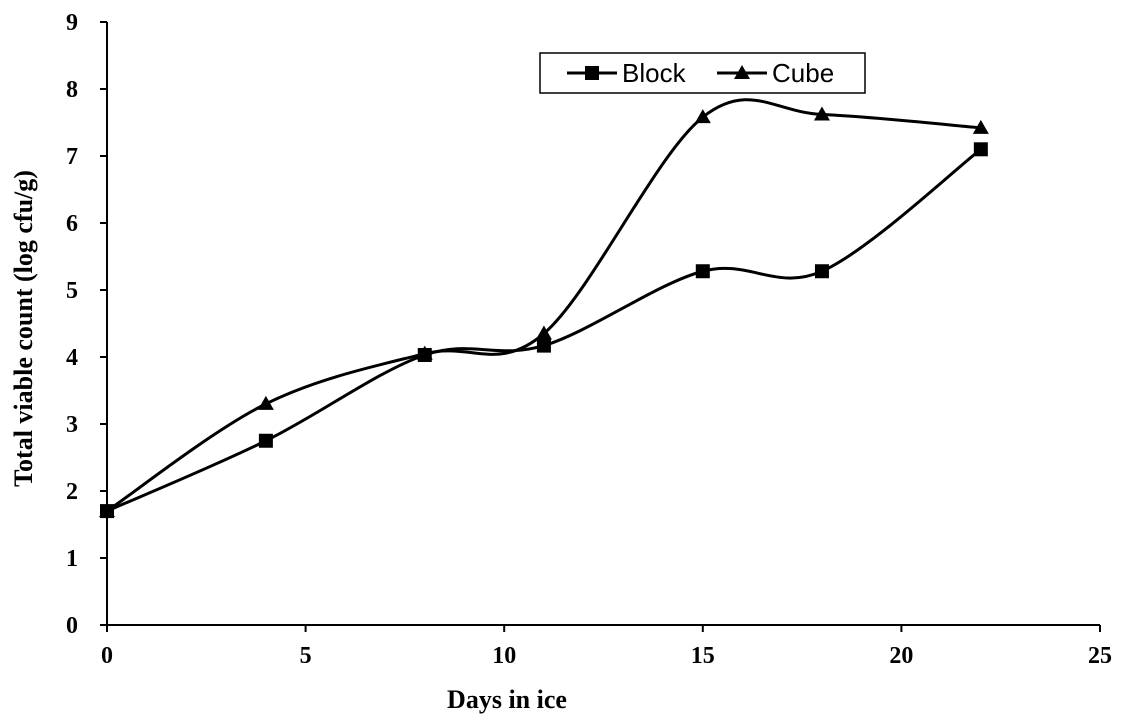 Image resolution: width=1123 pixels, height=716 pixels. I want to click on legend-marker-cube, so click(742, 72).